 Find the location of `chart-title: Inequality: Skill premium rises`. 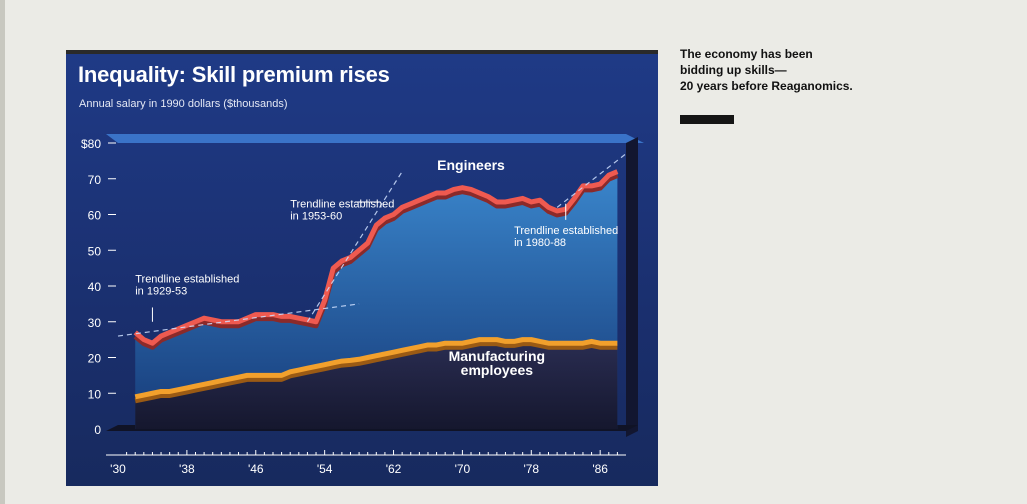

chart-title: Inequality: Skill premium rises is located at coordinates (234, 74).